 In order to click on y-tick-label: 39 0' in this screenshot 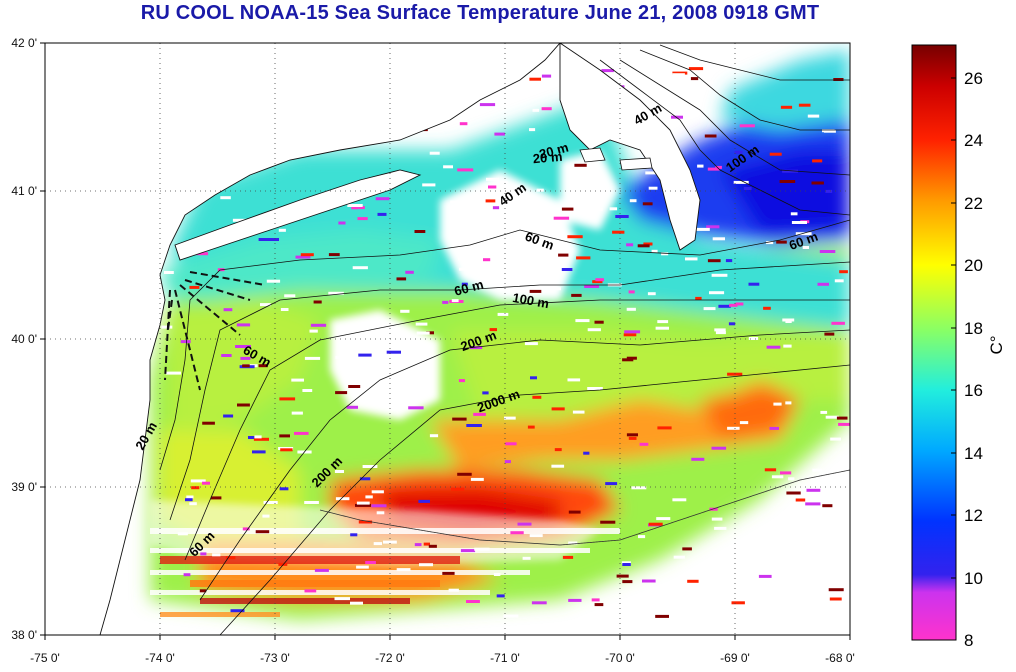, I will do `click(24, 487)`.